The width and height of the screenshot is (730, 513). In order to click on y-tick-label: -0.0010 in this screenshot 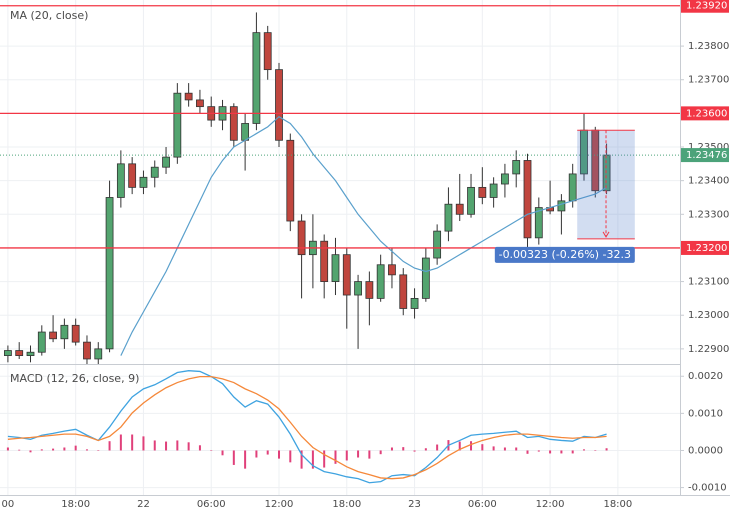, I will do `click(707, 488)`.